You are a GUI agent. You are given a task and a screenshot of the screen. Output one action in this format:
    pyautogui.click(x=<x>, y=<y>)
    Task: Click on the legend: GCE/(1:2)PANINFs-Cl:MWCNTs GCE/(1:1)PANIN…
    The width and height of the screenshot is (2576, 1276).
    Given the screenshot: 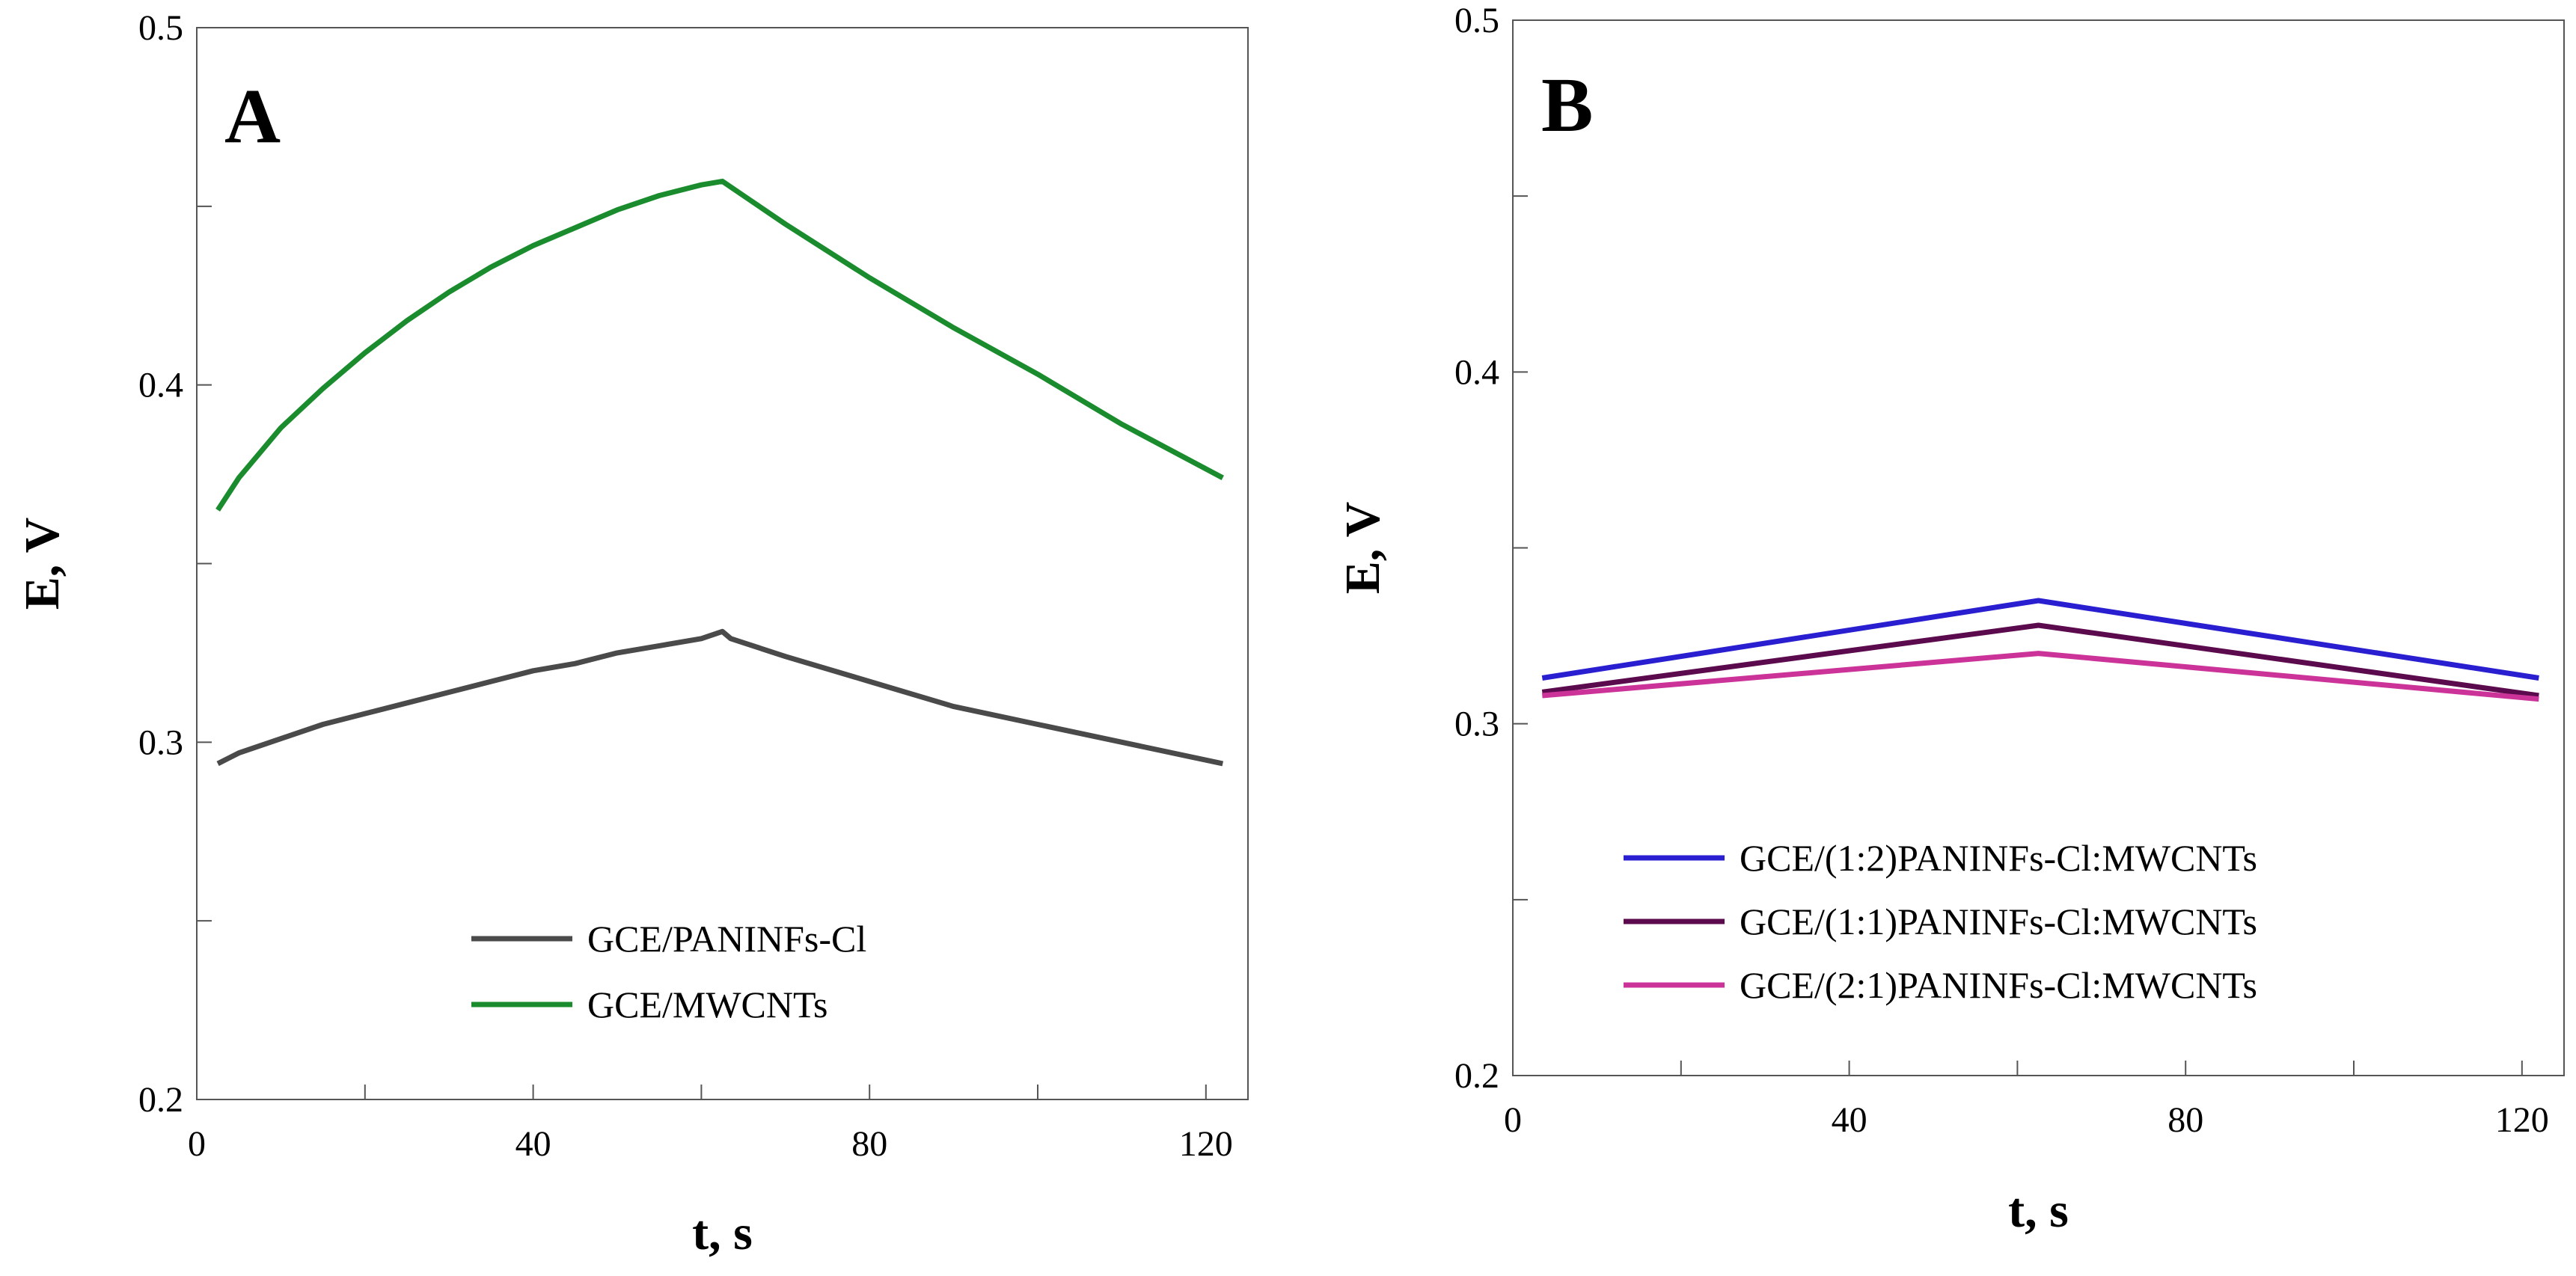 What is the action you would take?
    pyautogui.click(x=1941, y=921)
    